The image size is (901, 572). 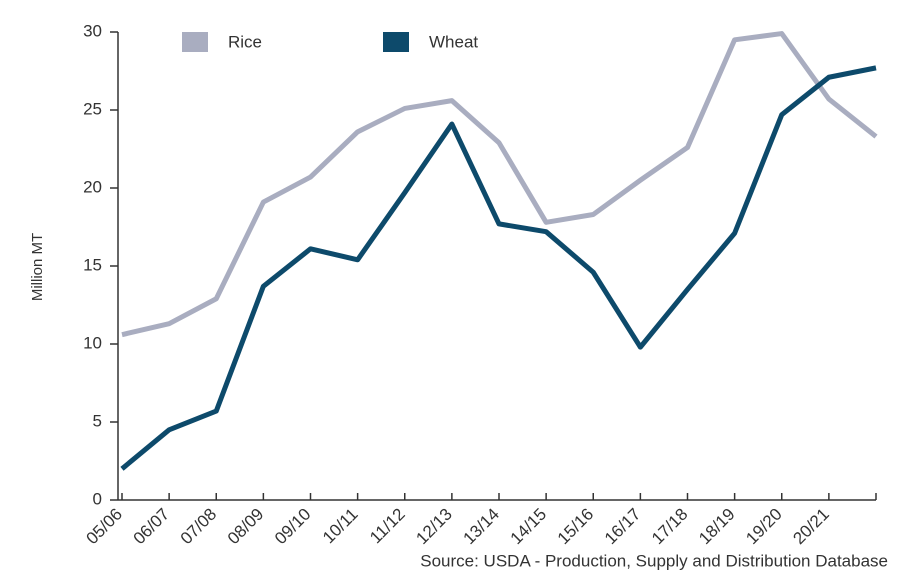 What do you see at coordinates (152, 527) in the screenshot?
I see `x-tick-label: 06/07` at bounding box center [152, 527].